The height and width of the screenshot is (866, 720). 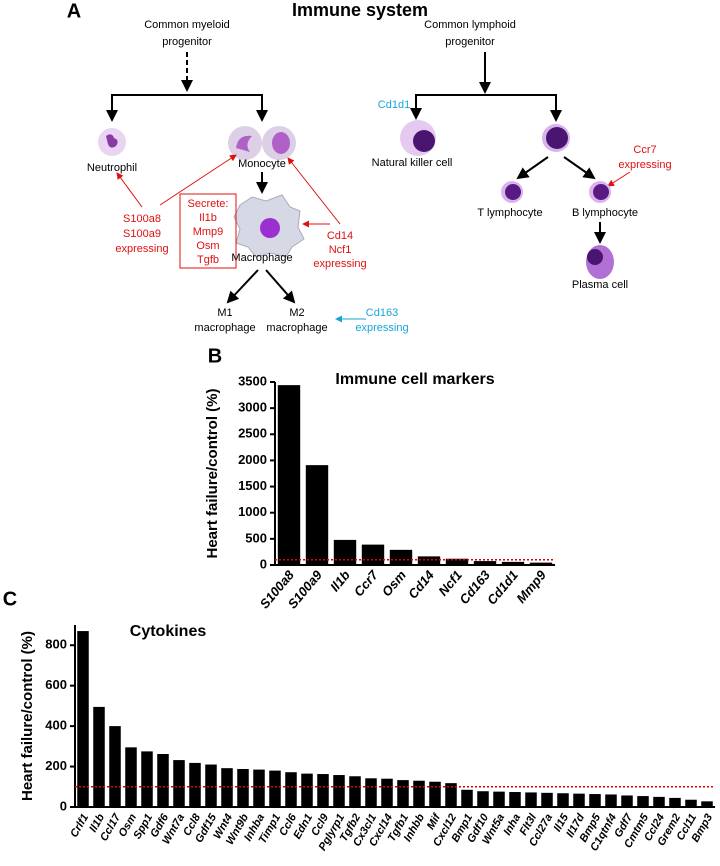 What do you see at coordinates (531, 586) in the screenshot?
I see `x-tick-label: Mmp9` at bounding box center [531, 586].